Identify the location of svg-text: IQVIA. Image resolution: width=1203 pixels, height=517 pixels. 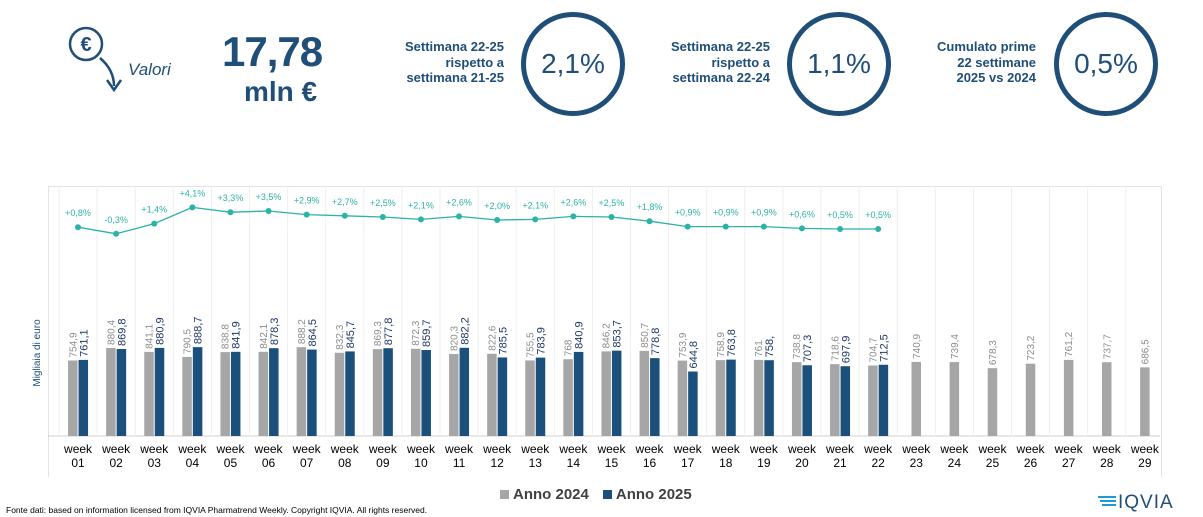
(1146, 502).